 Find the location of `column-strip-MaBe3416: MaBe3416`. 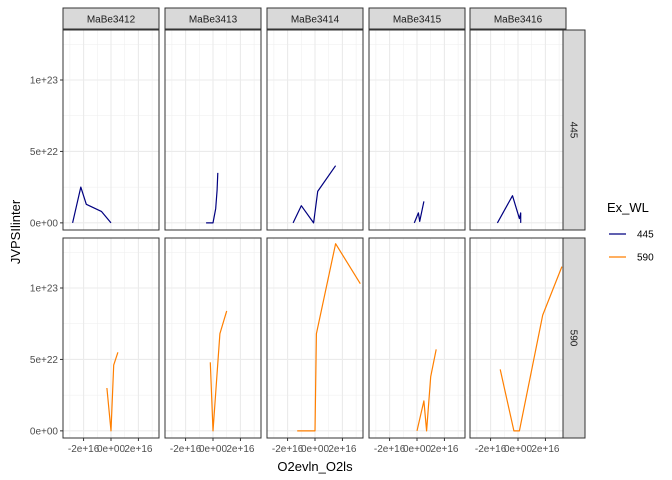

column-strip-MaBe3416: MaBe3416 is located at coordinates (518, 18).